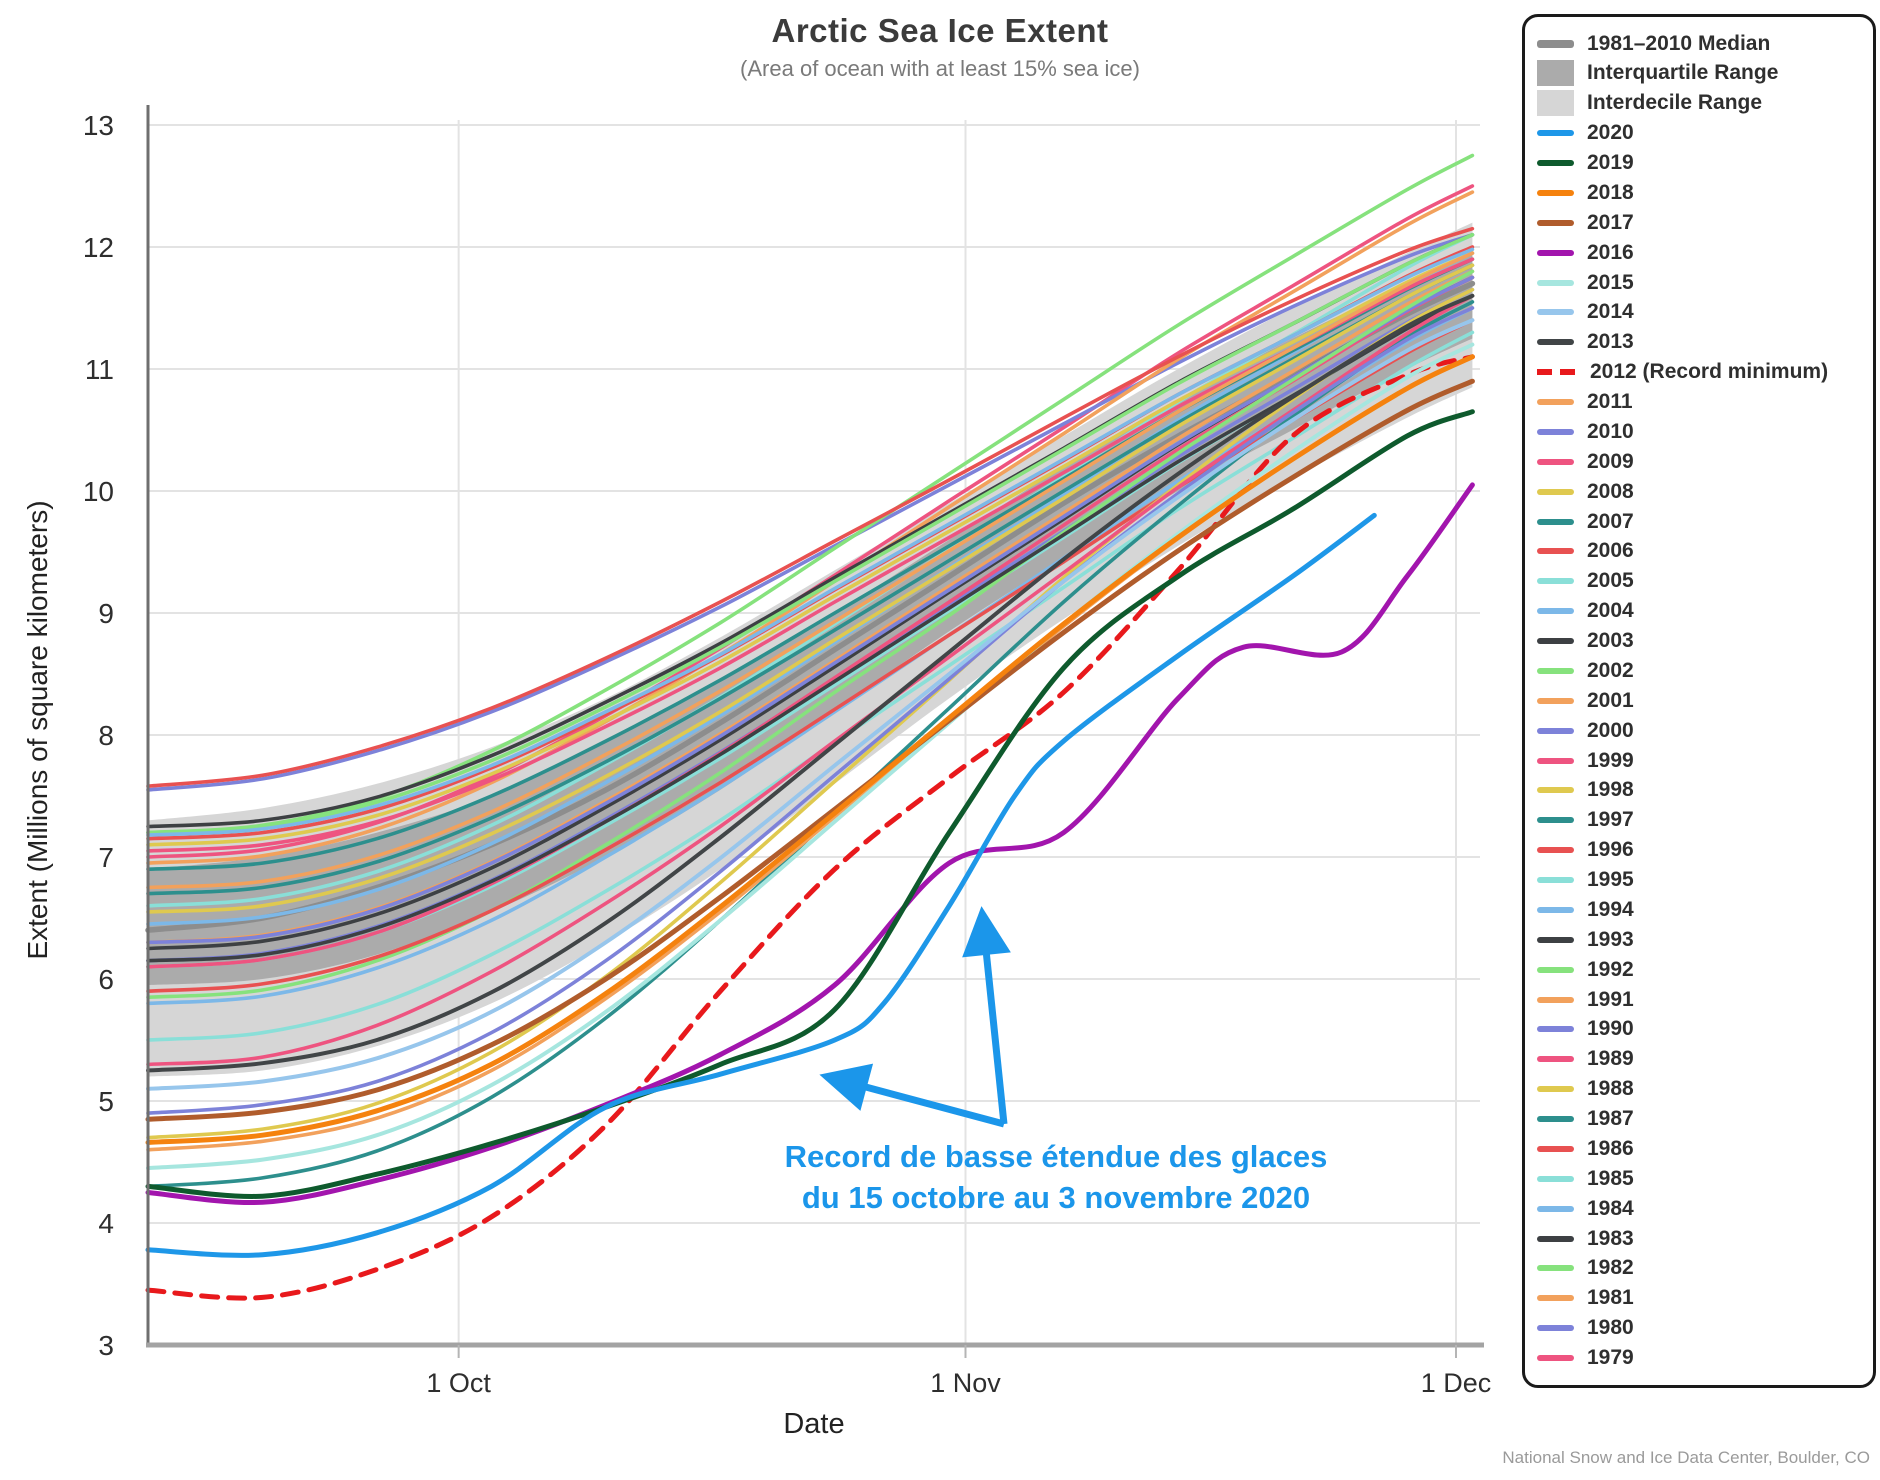  I want to click on legend-item-1987: 1987, so click(1700, 1119).